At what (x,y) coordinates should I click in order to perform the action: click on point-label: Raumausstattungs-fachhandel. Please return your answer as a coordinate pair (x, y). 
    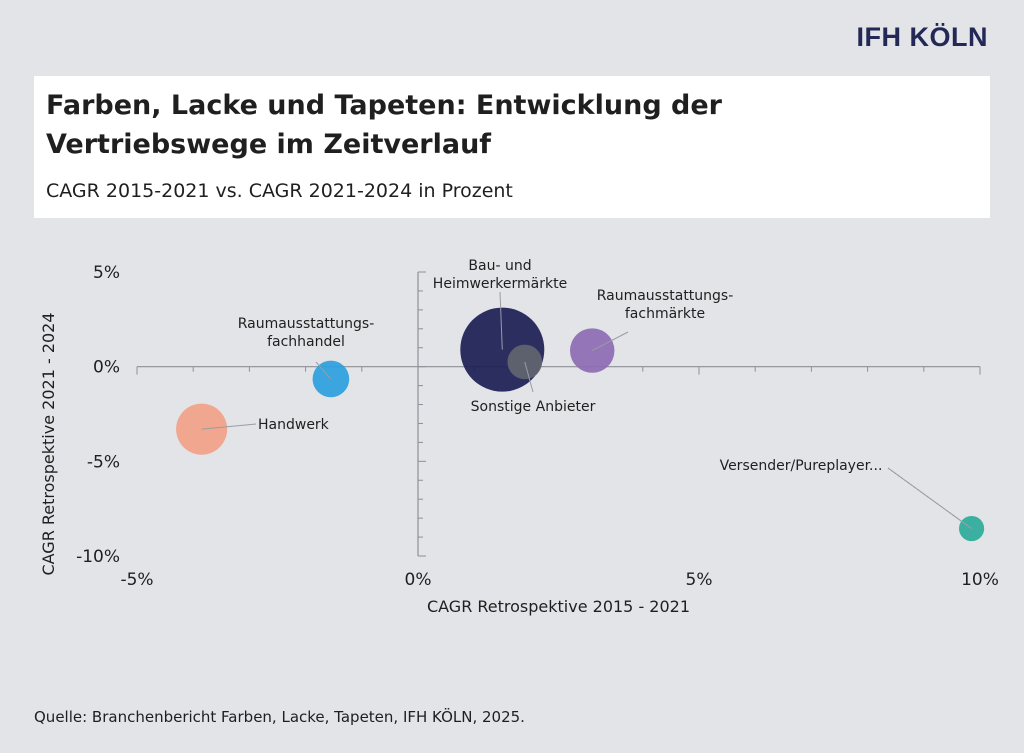
    Looking at the image, I should click on (306, 333).